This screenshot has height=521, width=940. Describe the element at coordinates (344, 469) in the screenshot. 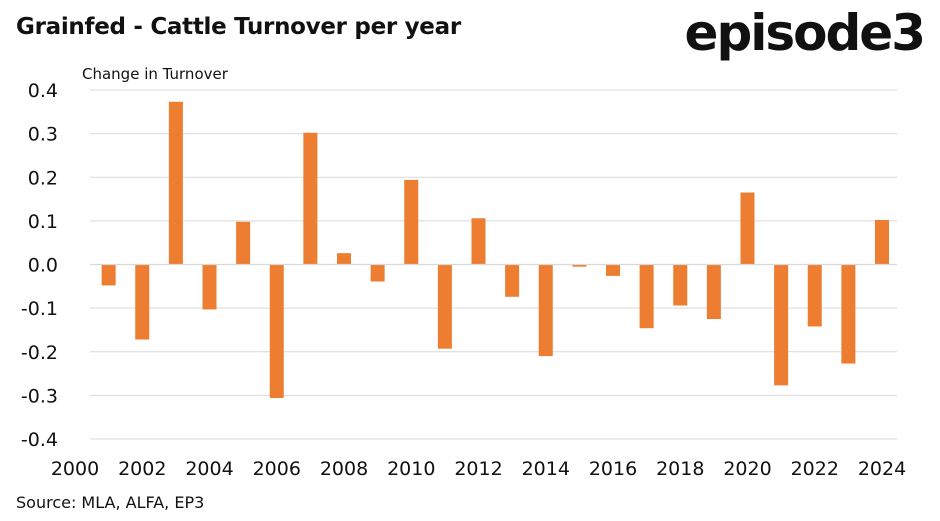

I see `x-tick-label: 2008` at that location.